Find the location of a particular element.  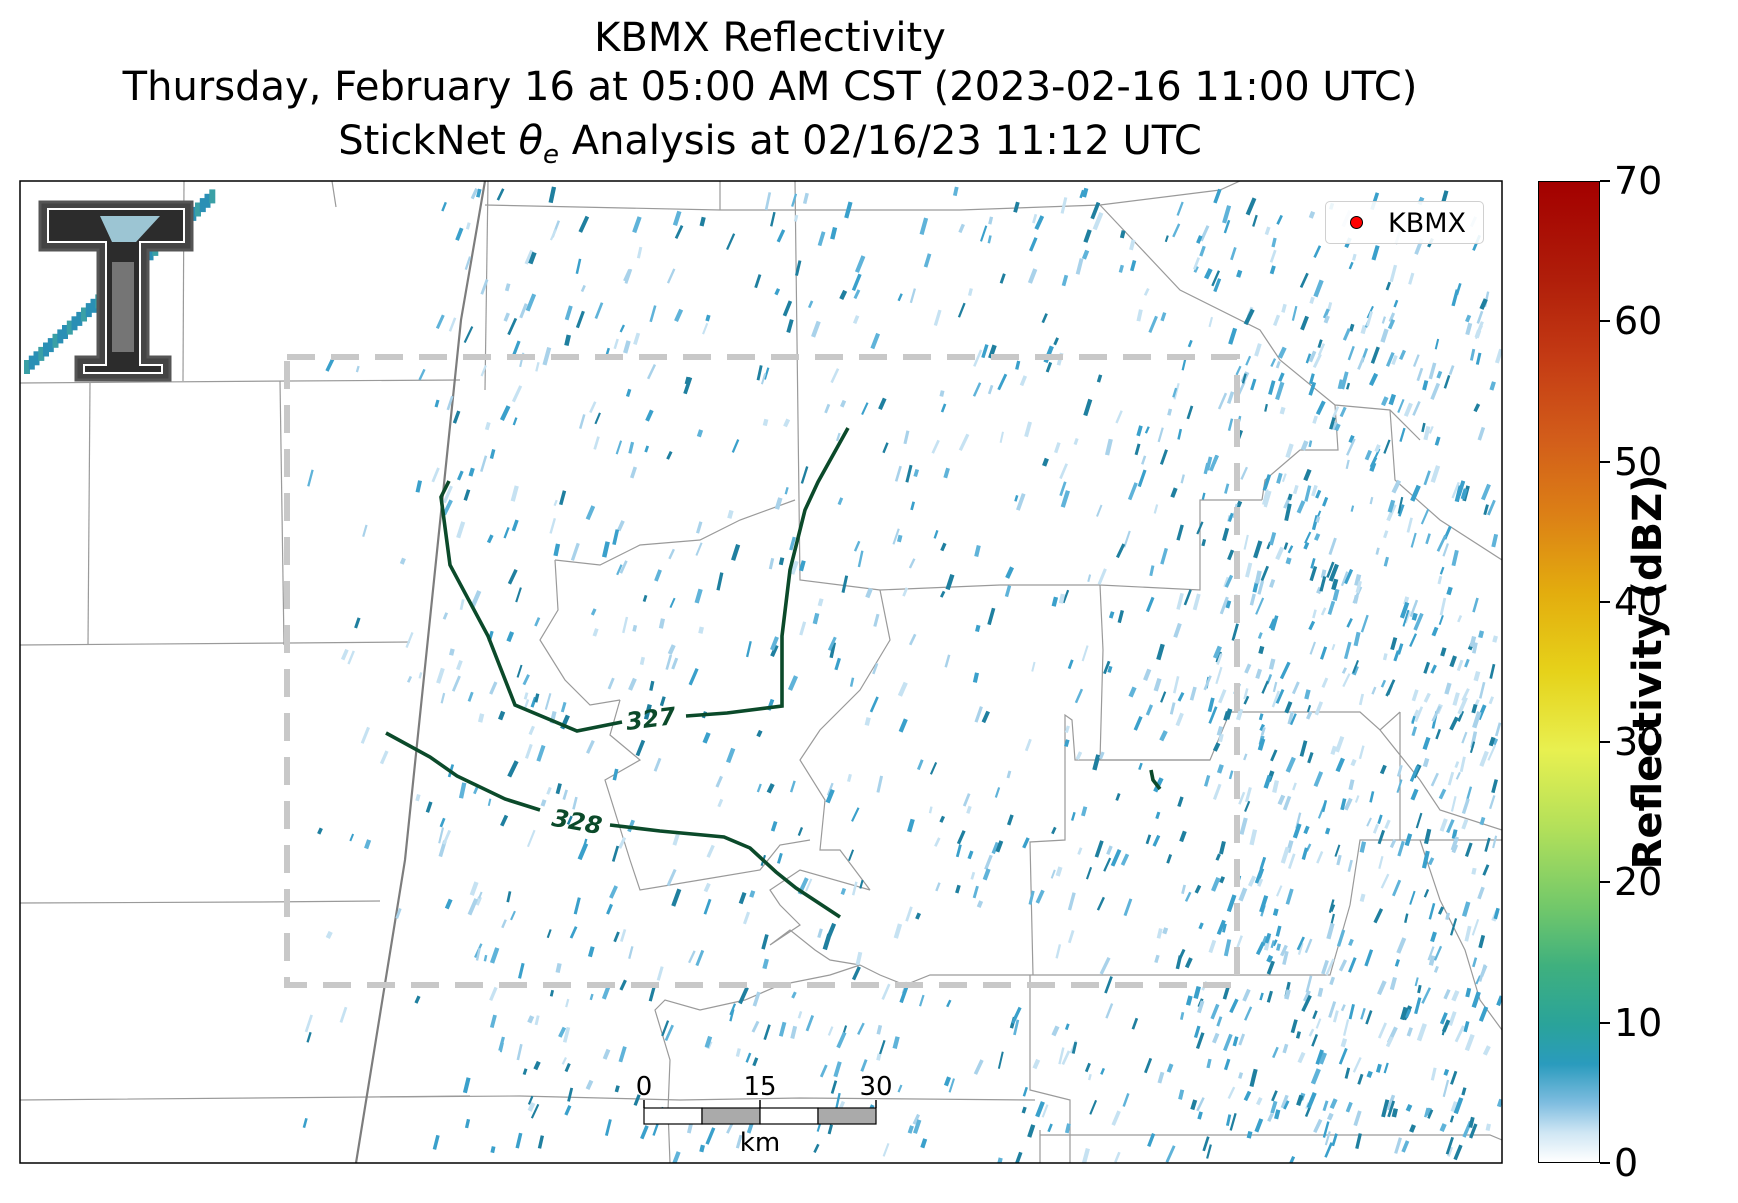

scale-bar-tick-15: 15 is located at coordinates (760, 1087).